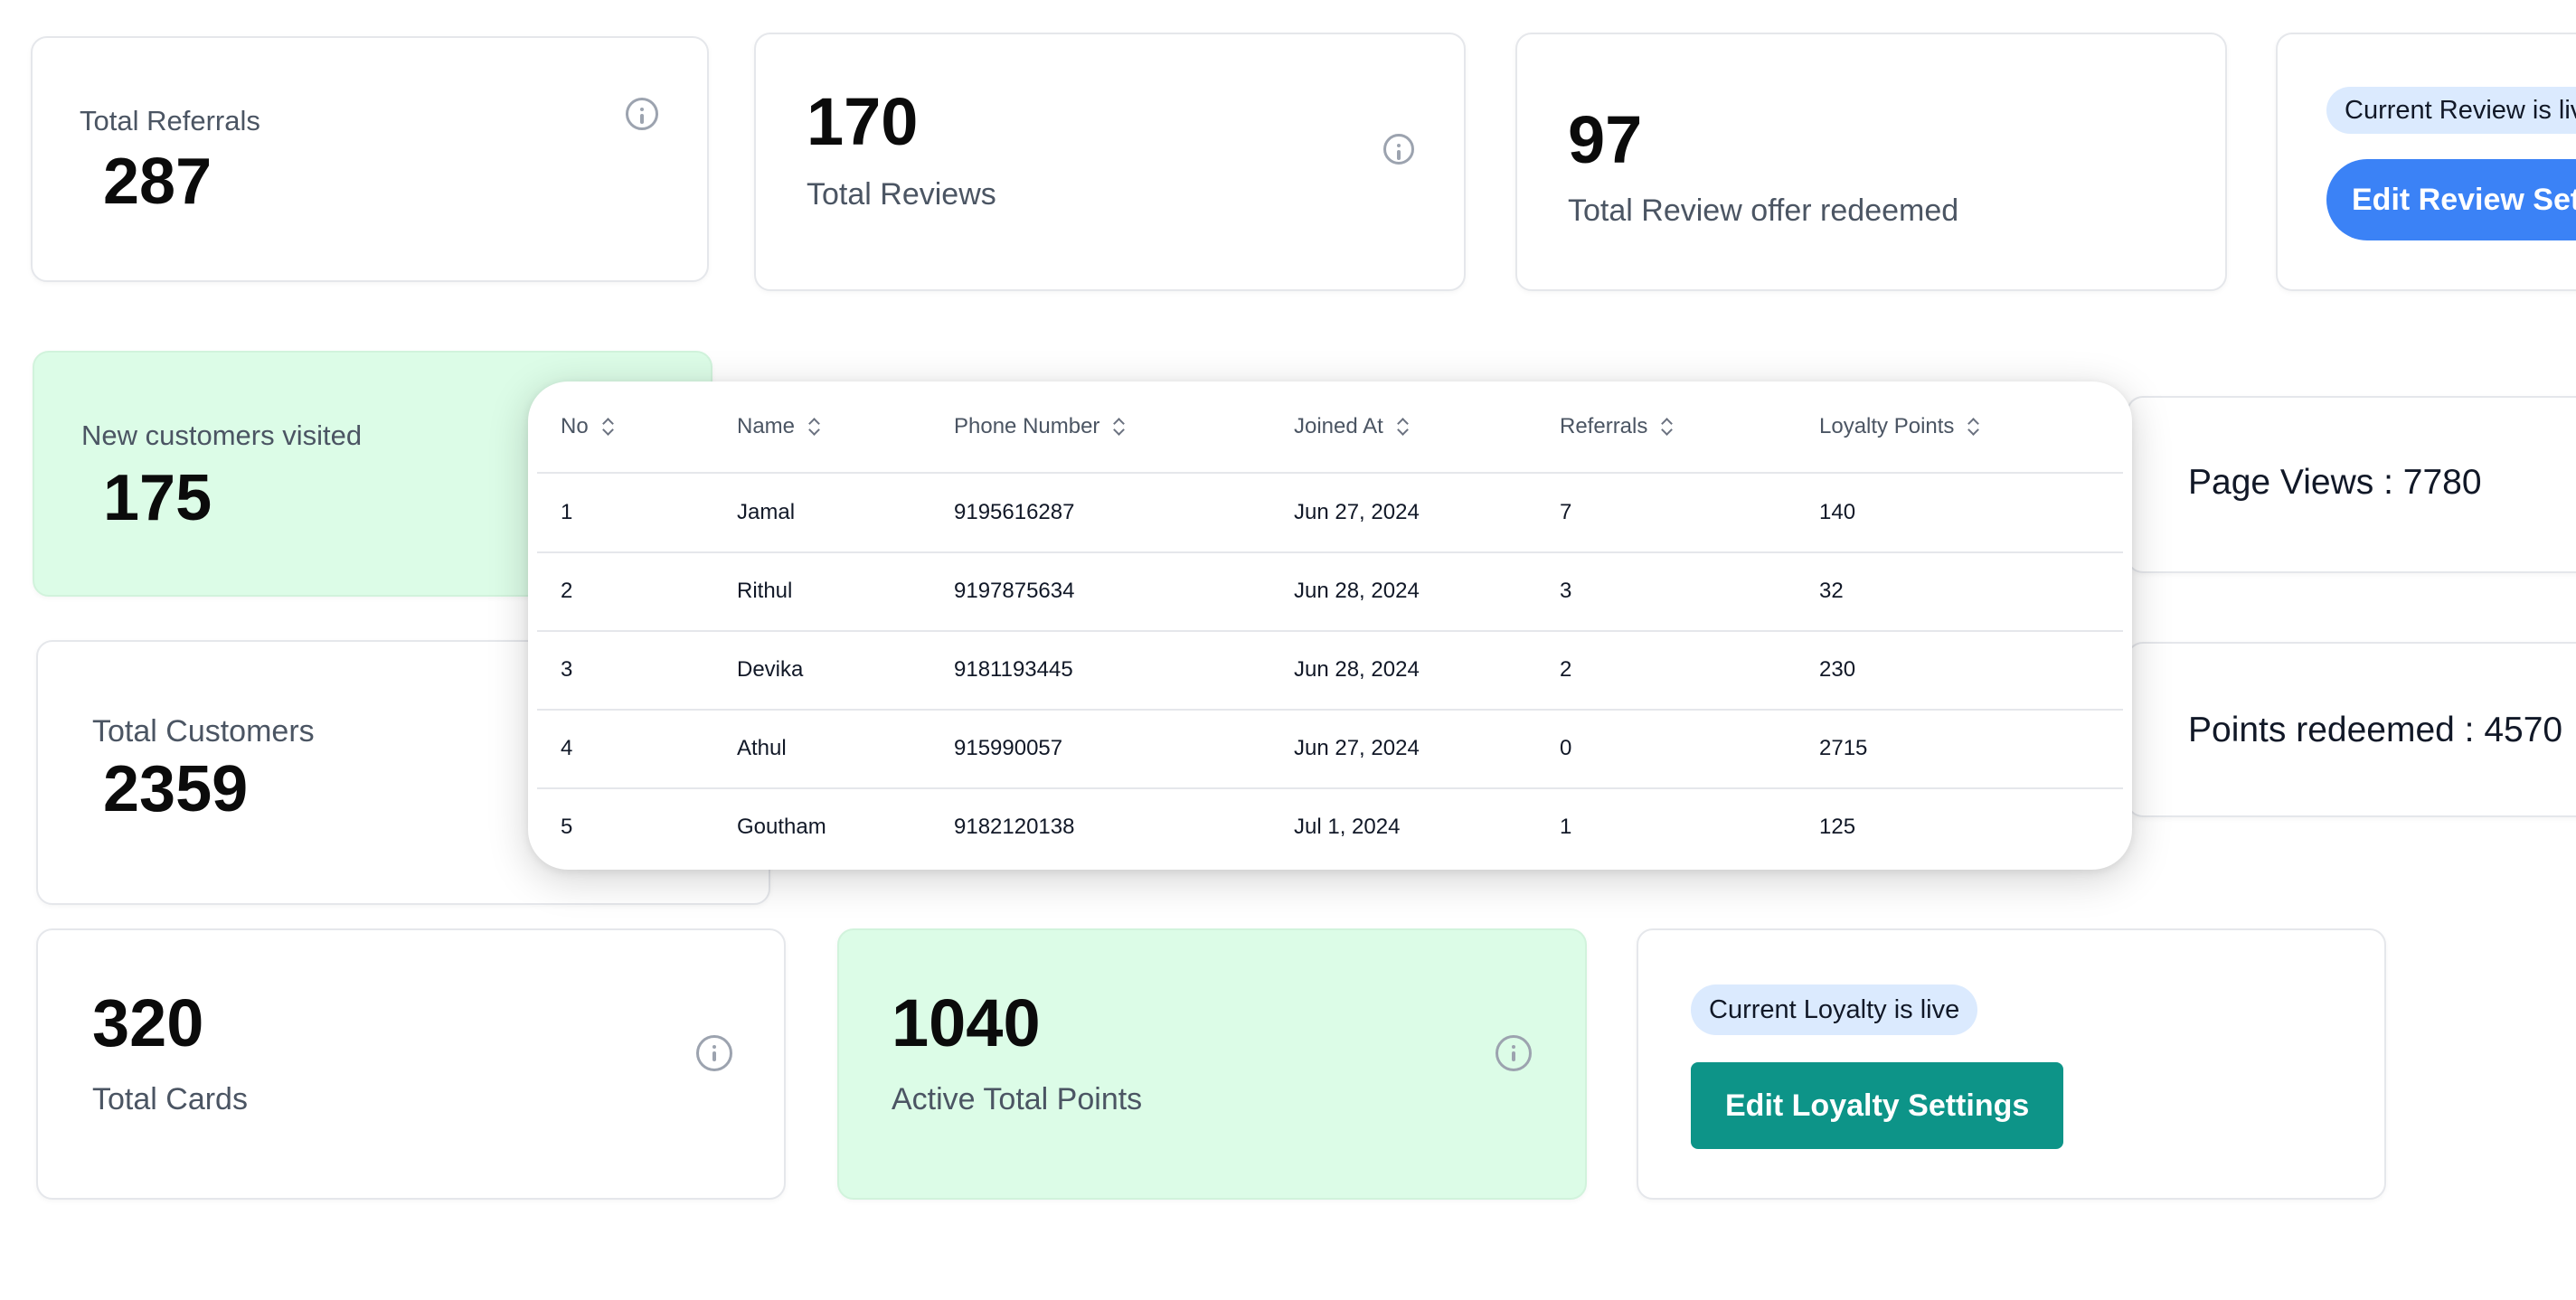 The height and width of the screenshot is (1300, 2576). I want to click on table-row: 3 Devika 9181193445 Jun 28, 2024 2 230, so click(1330, 671).